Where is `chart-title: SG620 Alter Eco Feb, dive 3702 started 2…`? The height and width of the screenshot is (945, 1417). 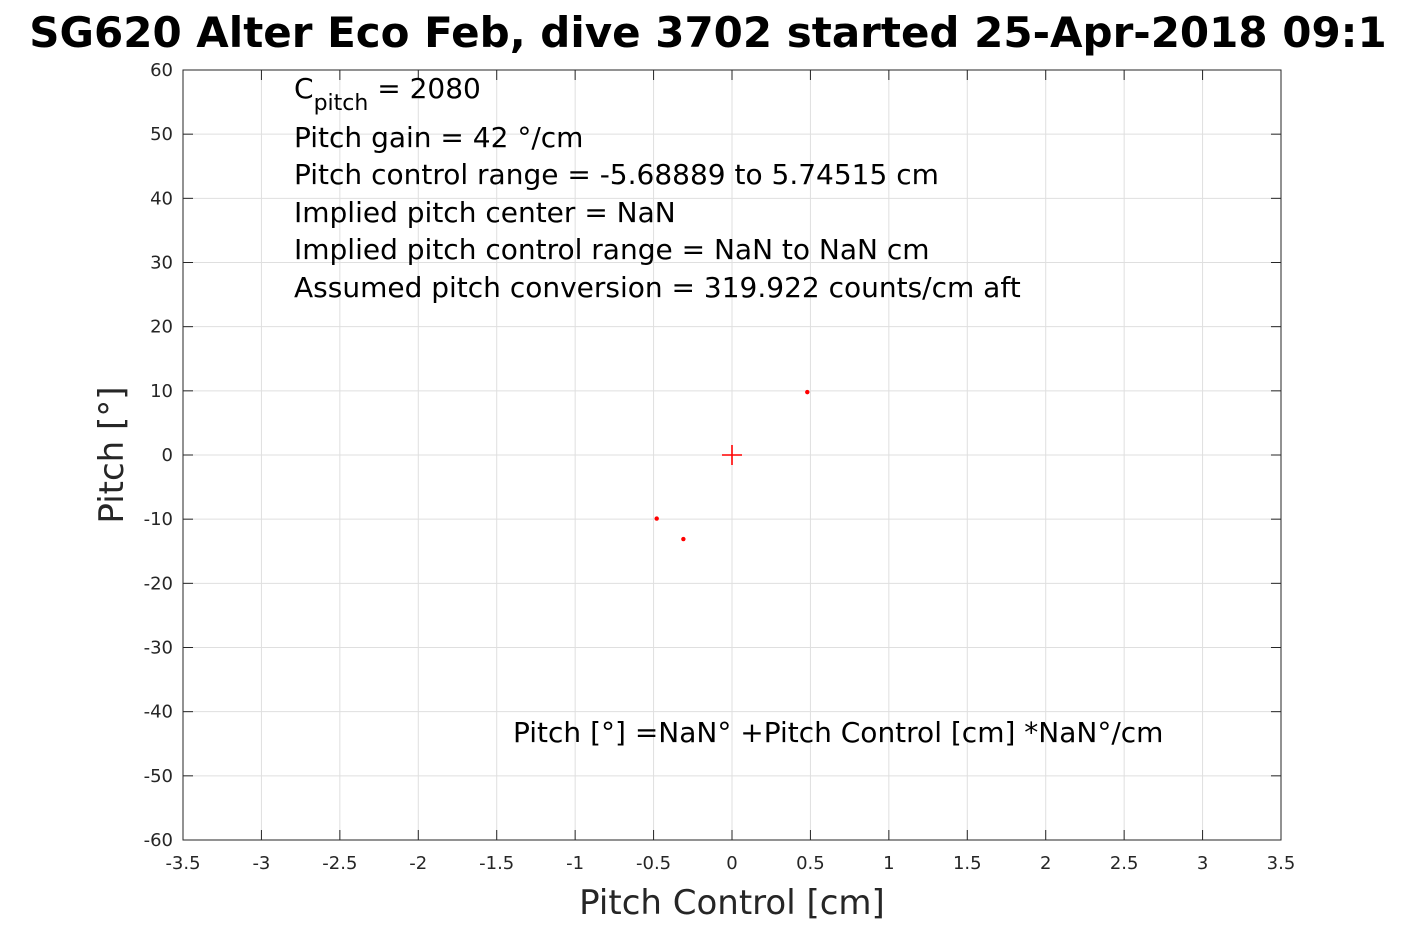
chart-title: SG620 Alter Eco Feb, dive 3702 started 2… is located at coordinates (707, 32).